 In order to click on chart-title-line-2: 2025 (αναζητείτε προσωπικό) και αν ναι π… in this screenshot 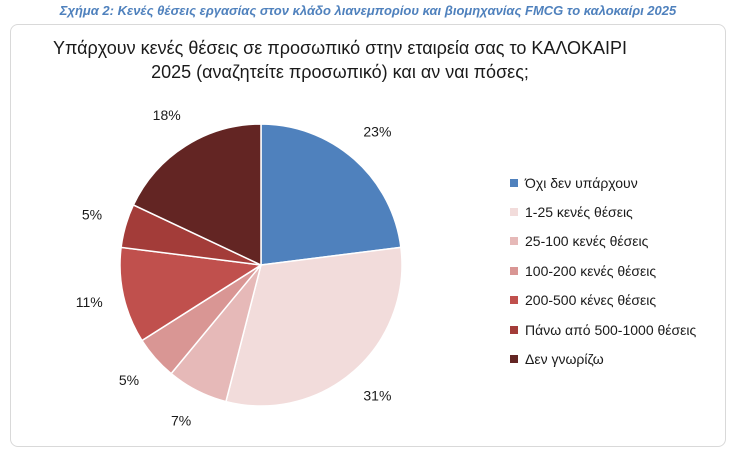, I will do `click(340, 72)`.